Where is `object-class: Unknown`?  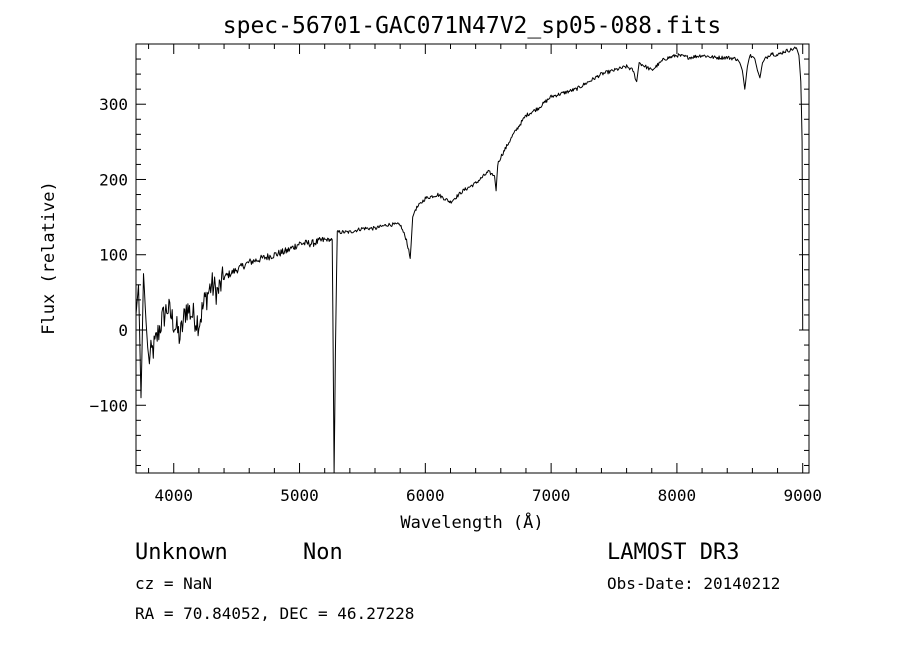 object-class: Unknown is located at coordinates (181, 552).